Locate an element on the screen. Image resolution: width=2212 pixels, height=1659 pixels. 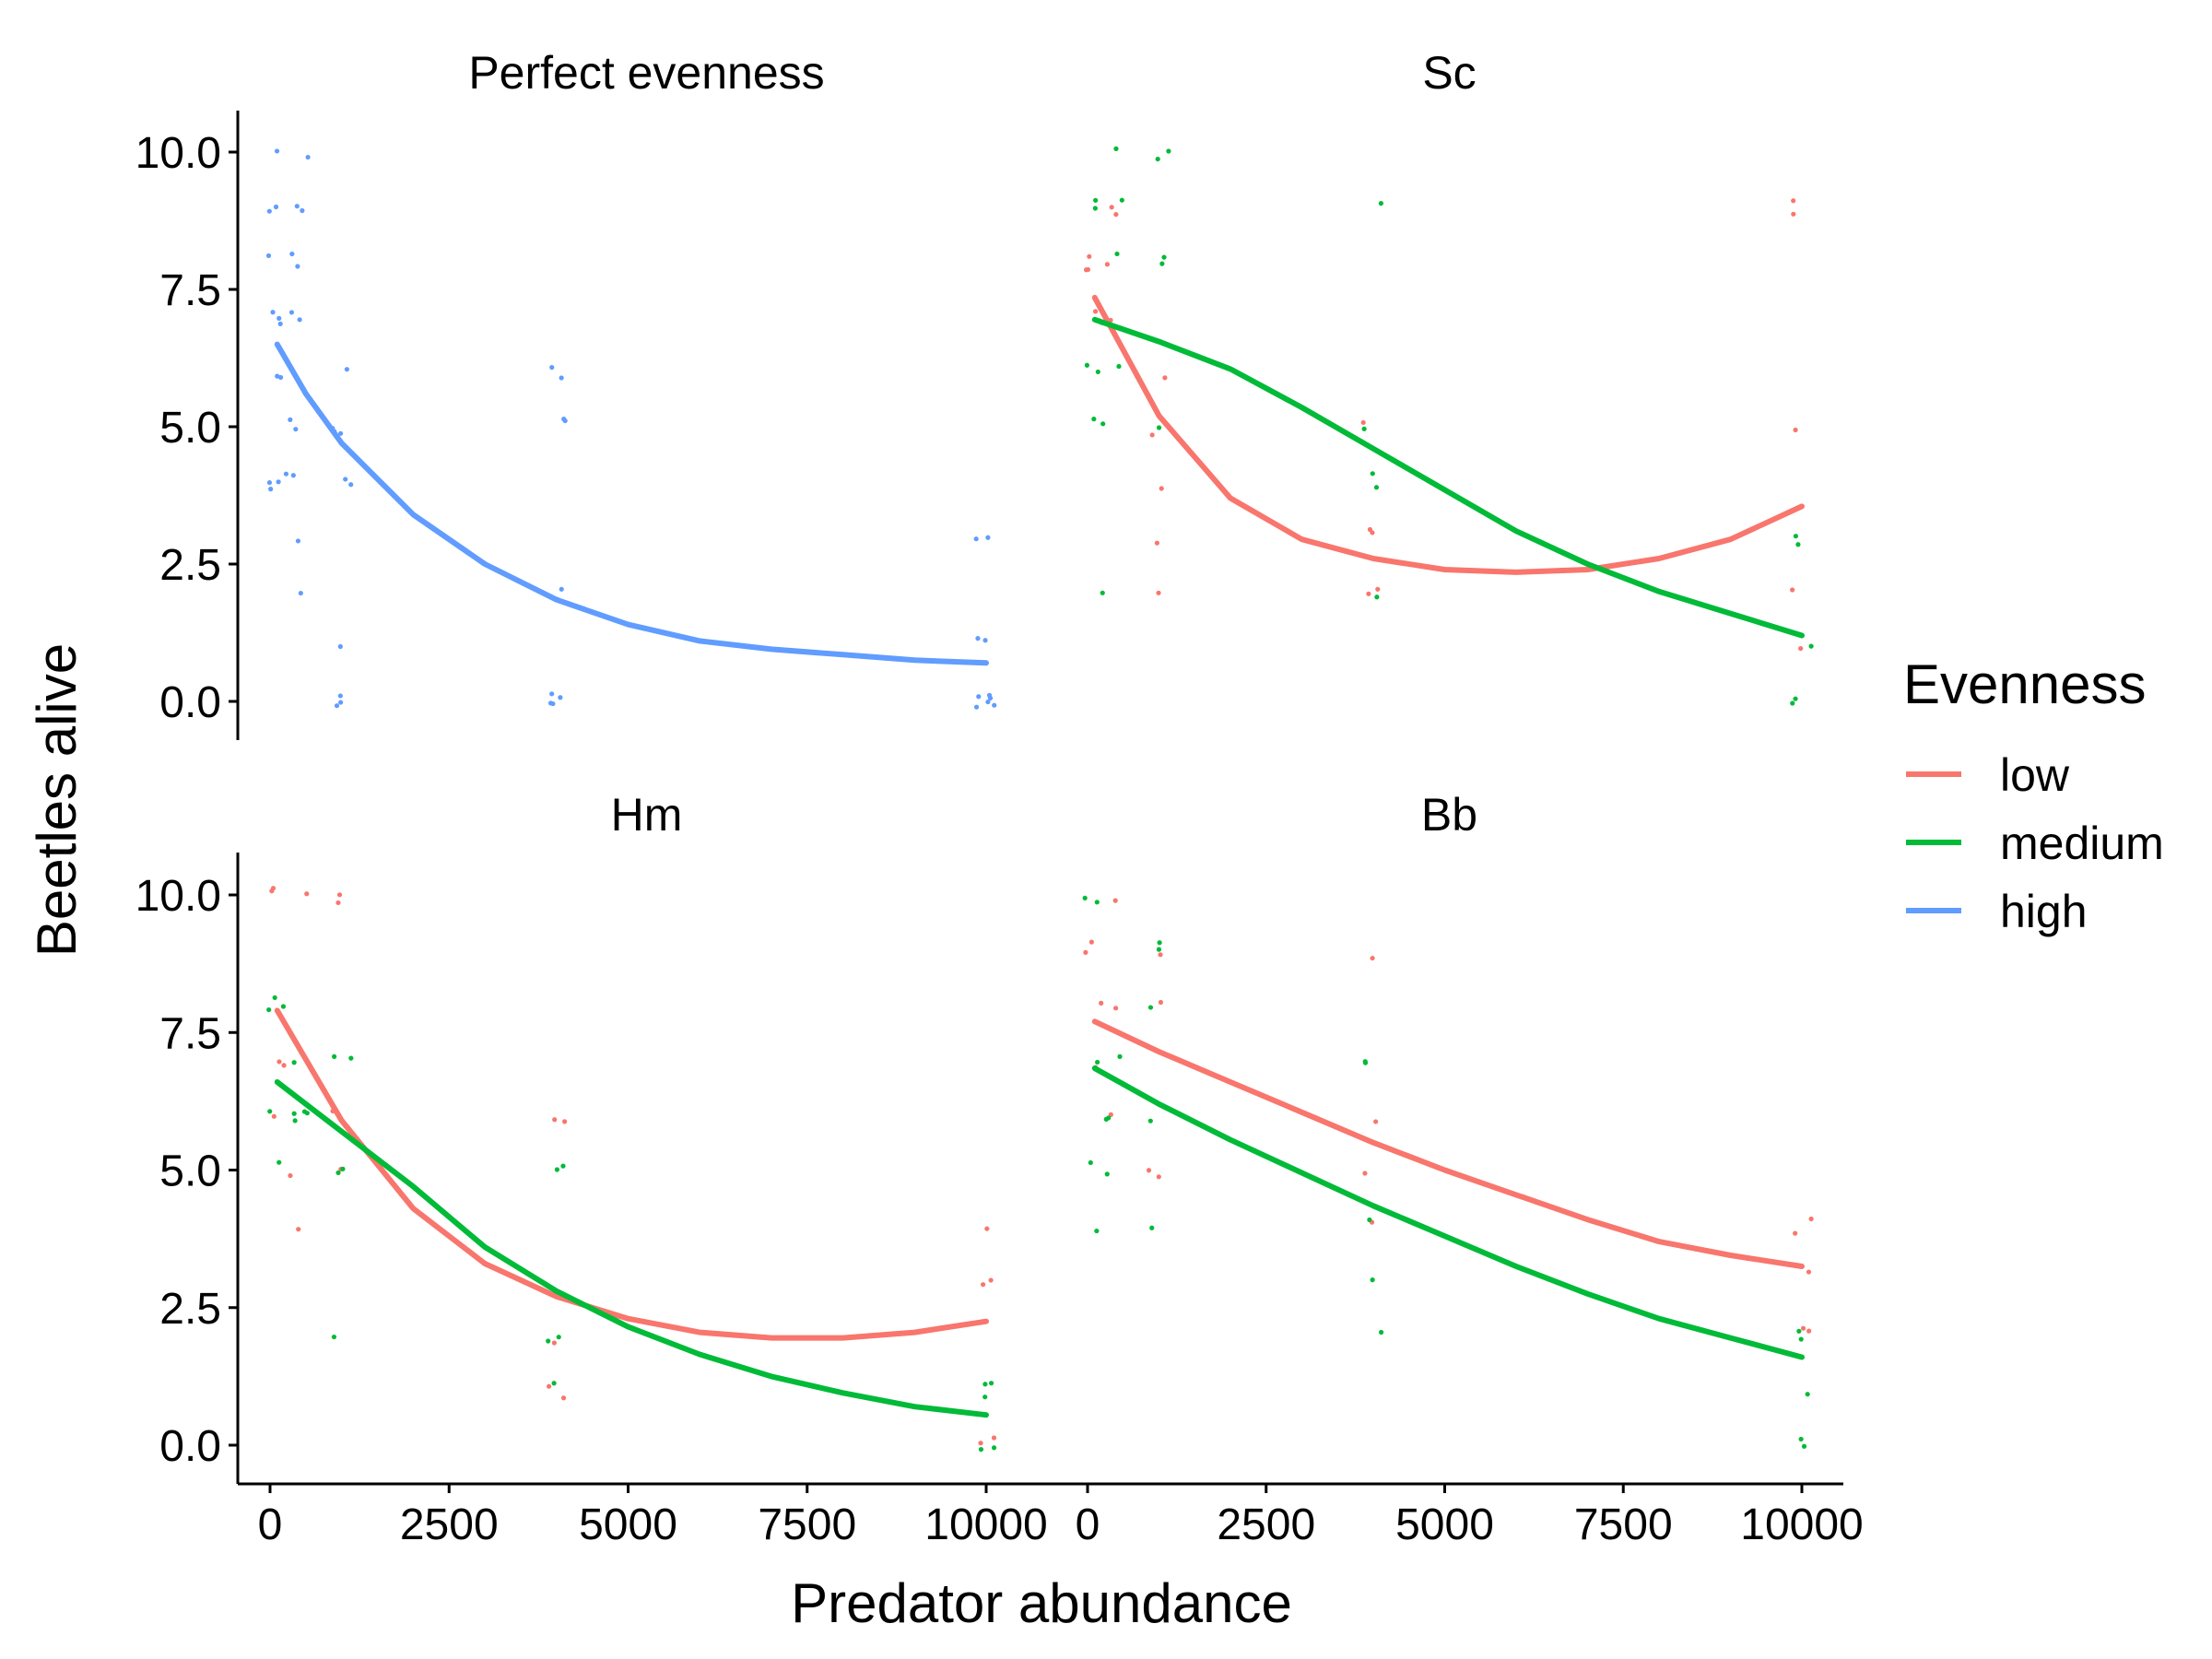
y-tick-label: 10.0 is located at coordinates (178, 153).